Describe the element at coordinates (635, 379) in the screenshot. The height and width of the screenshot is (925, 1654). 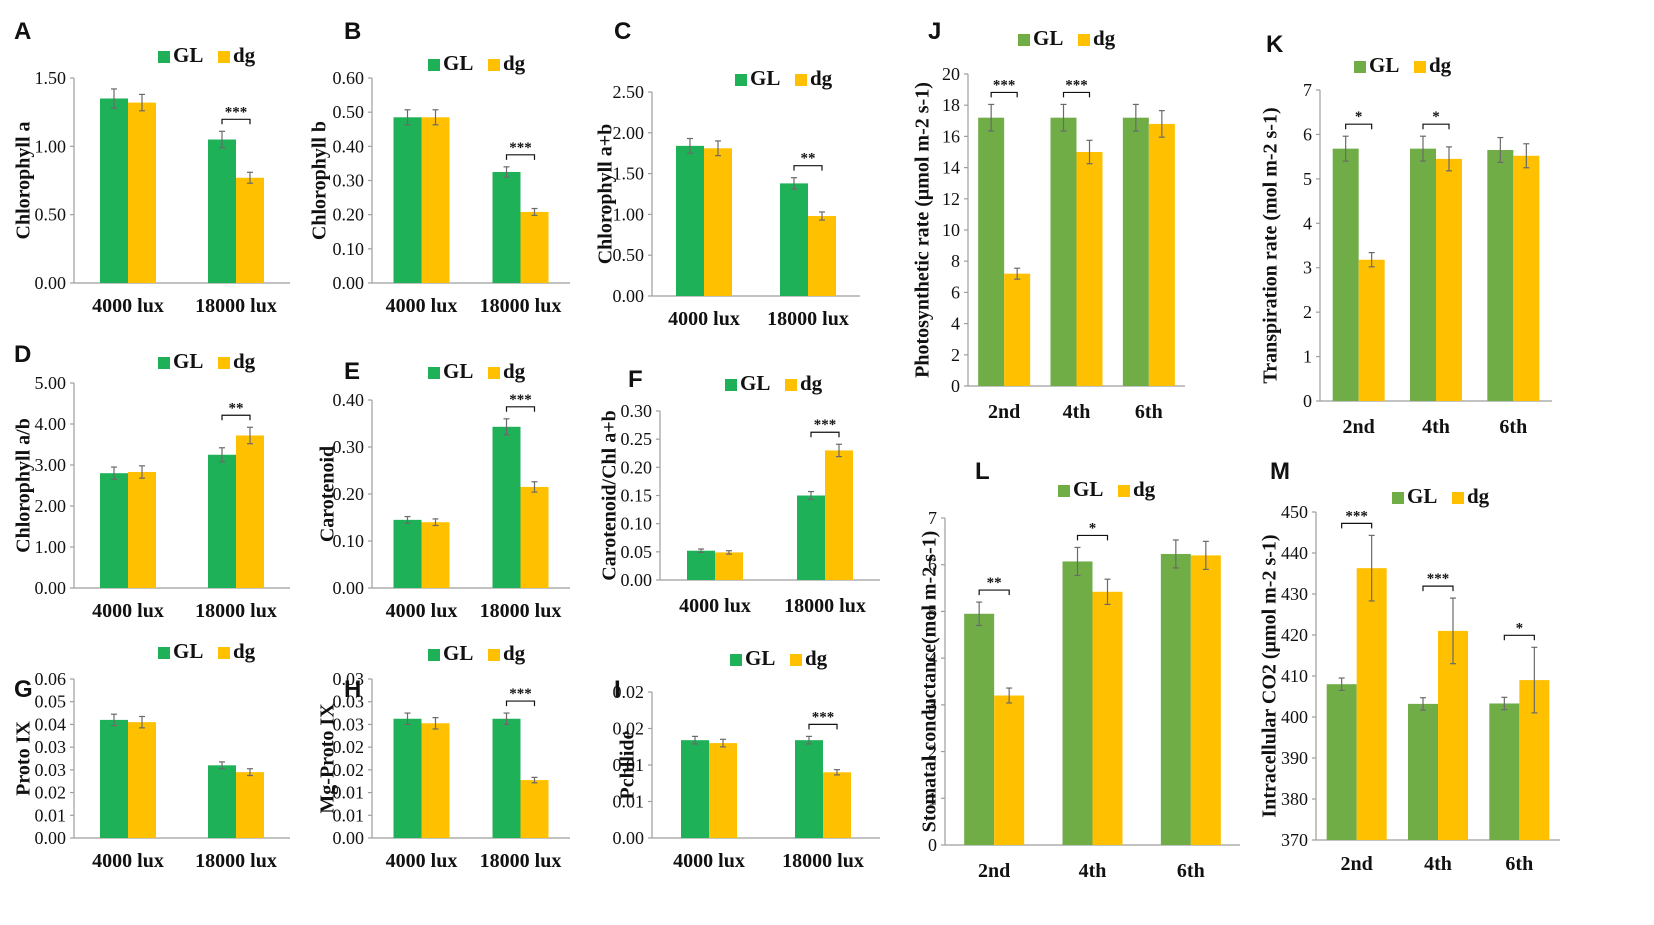
I see `panel-label: F` at that location.